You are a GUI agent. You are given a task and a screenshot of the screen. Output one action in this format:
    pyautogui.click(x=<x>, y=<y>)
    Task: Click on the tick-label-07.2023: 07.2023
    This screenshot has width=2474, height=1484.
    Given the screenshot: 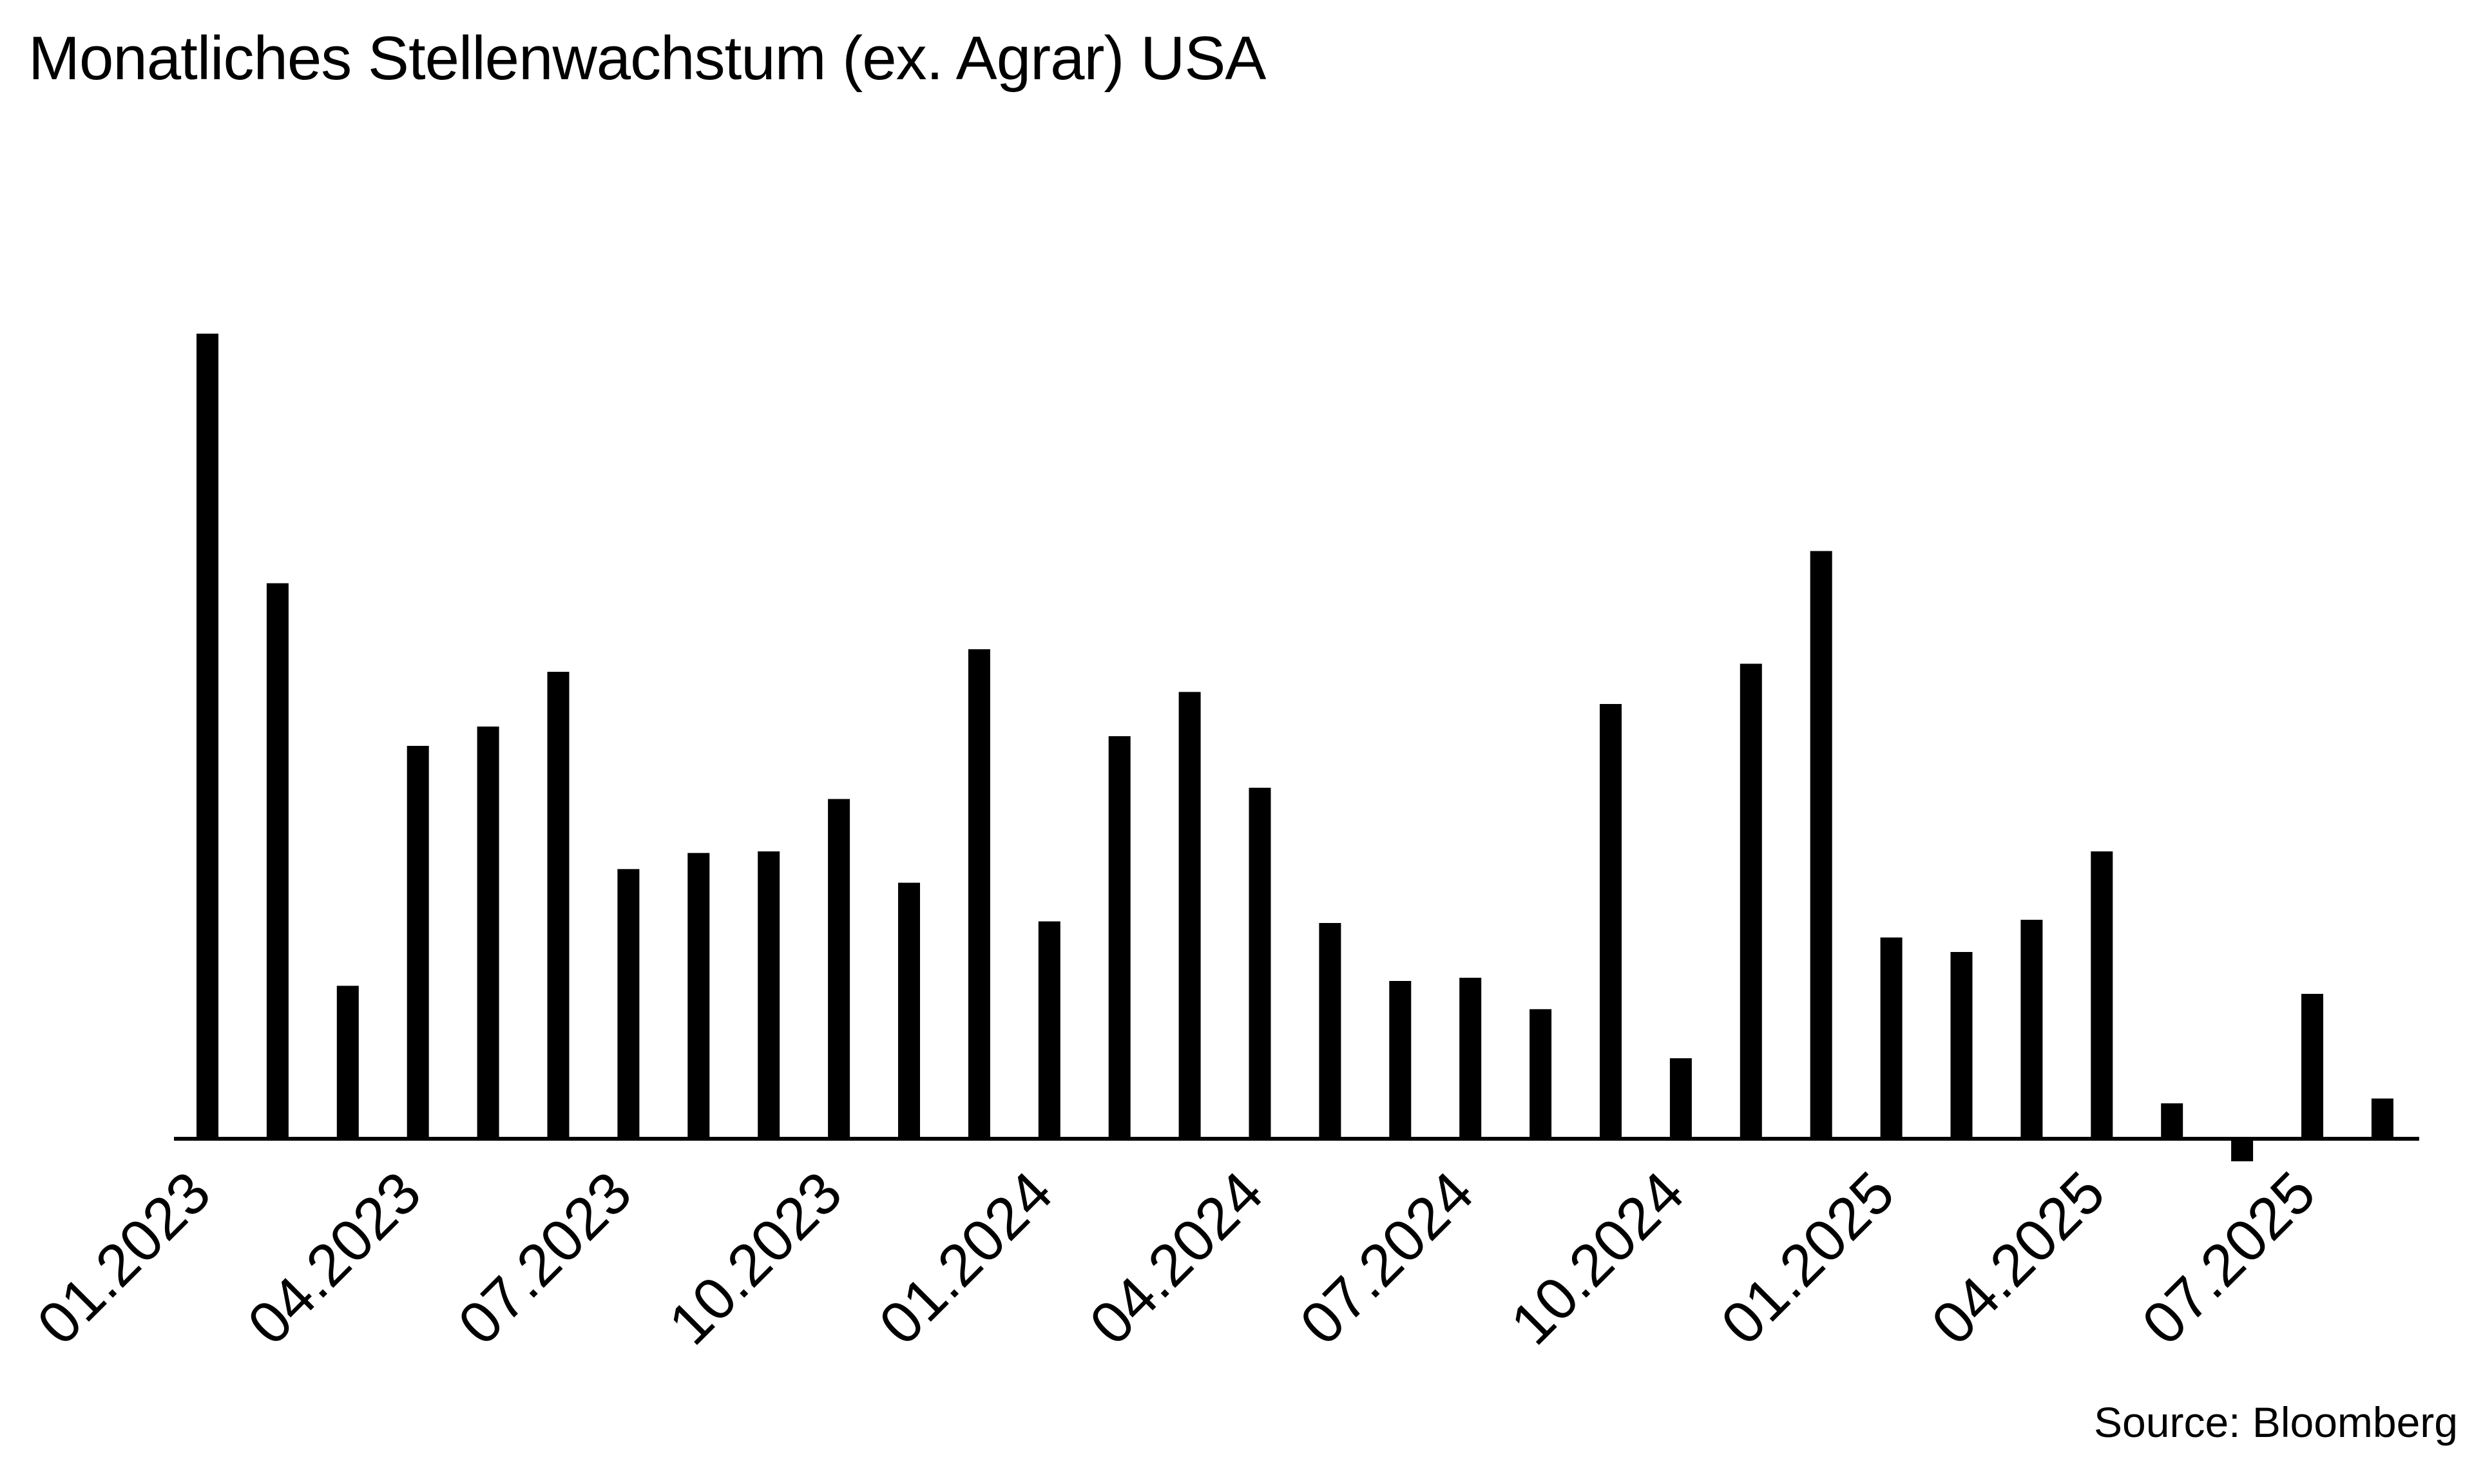 What is the action you would take?
    pyautogui.click(x=545, y=1258)
    